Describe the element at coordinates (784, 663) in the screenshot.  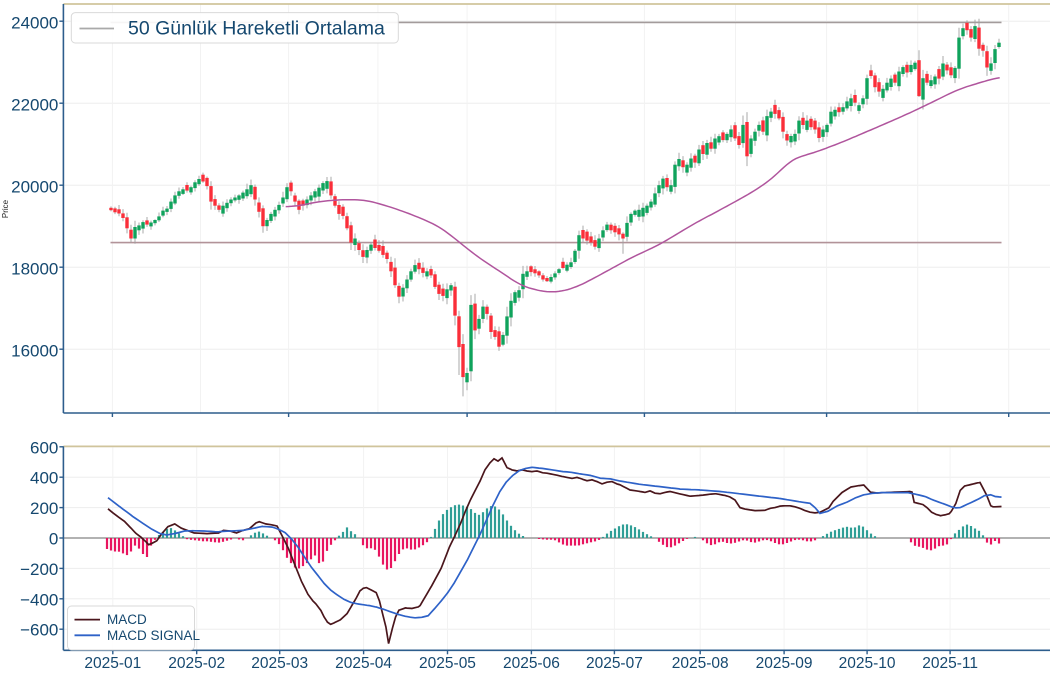
I see `svg-text: 2025-09` at that location.